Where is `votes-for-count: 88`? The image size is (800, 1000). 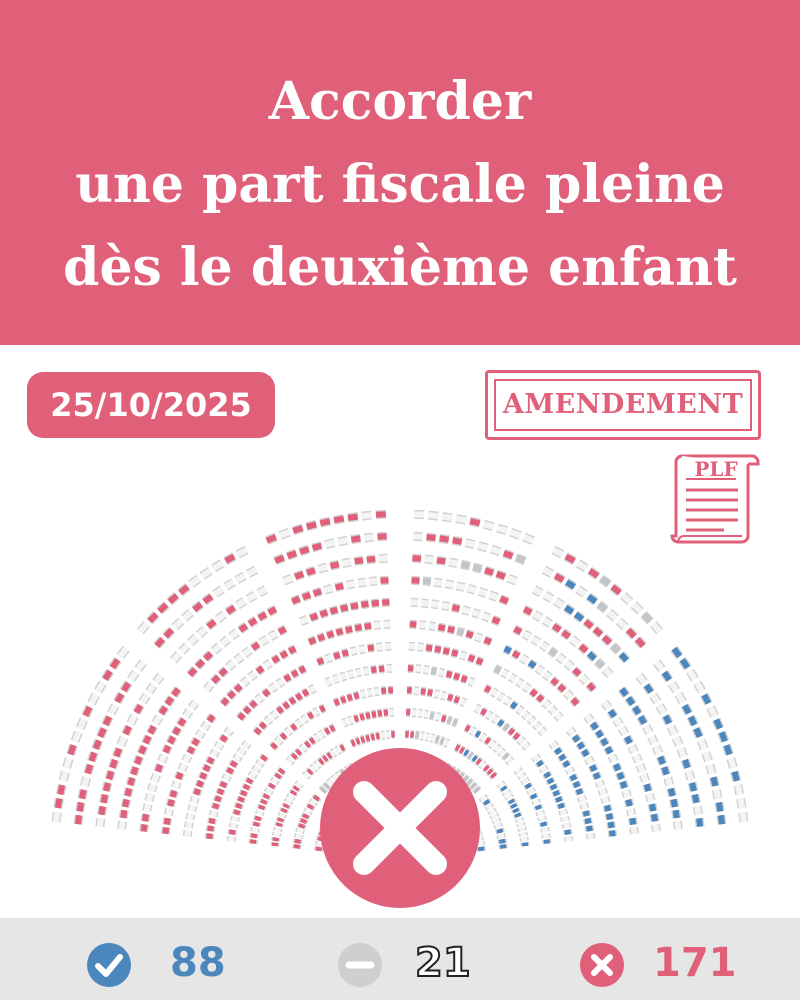
votes-for-count: 88 is located at coordinates (198, 963).